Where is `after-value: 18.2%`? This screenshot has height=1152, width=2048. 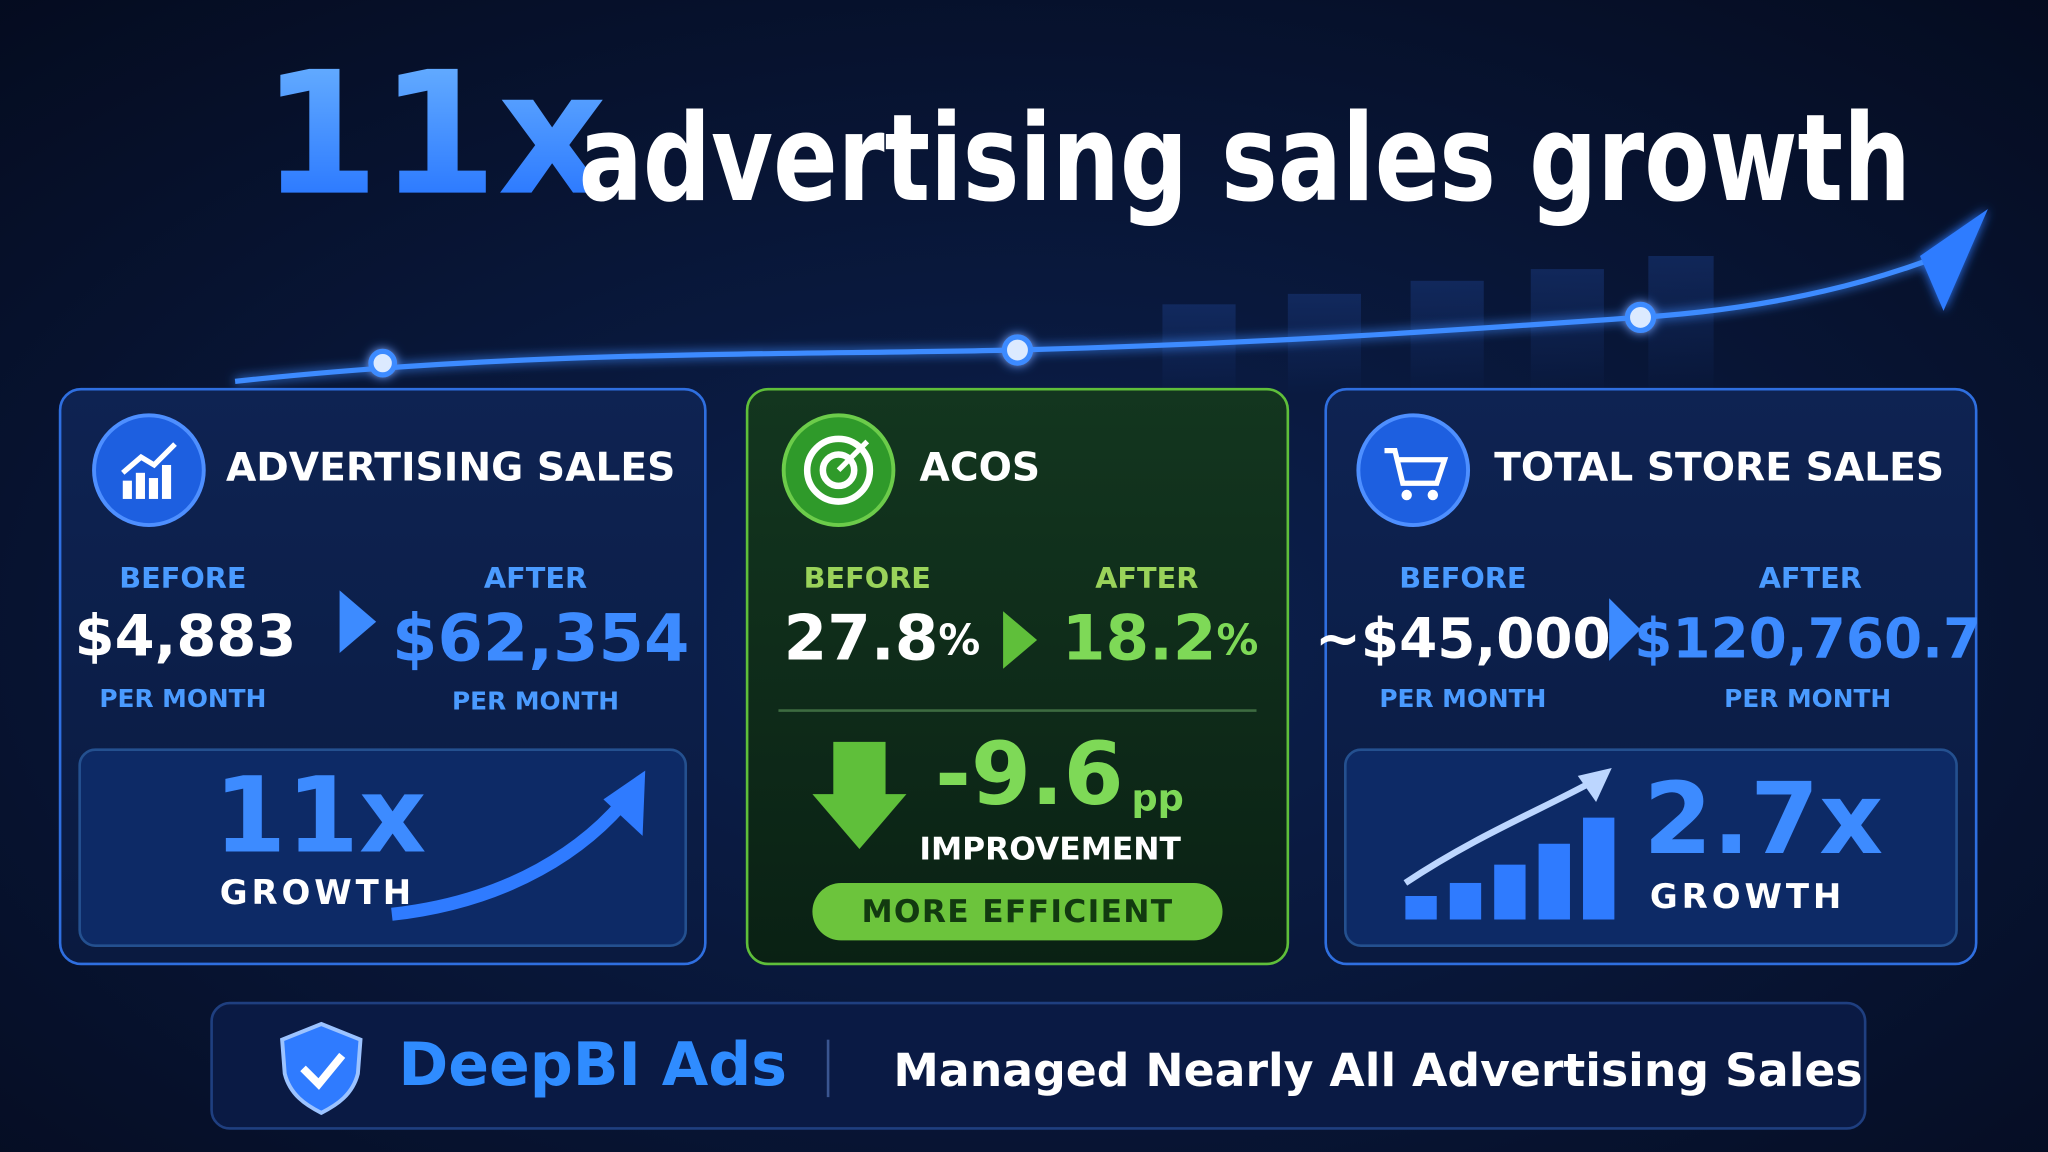
after-value: 18.2% is located at coordinates (1160, 638).